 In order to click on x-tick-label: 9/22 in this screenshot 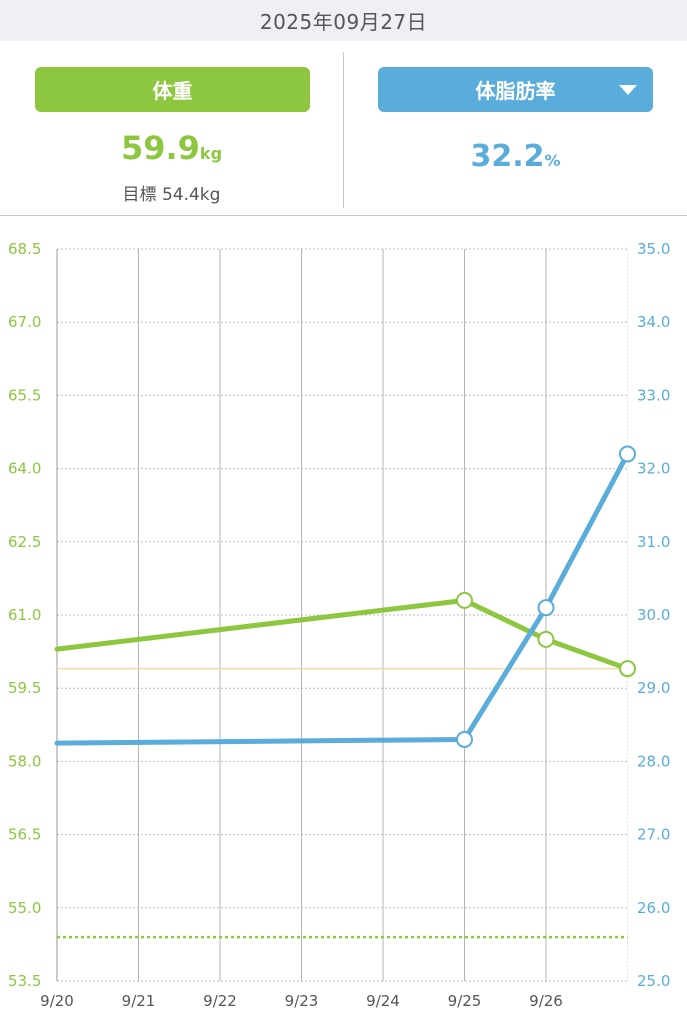, I will do `click(220, 1001)`.